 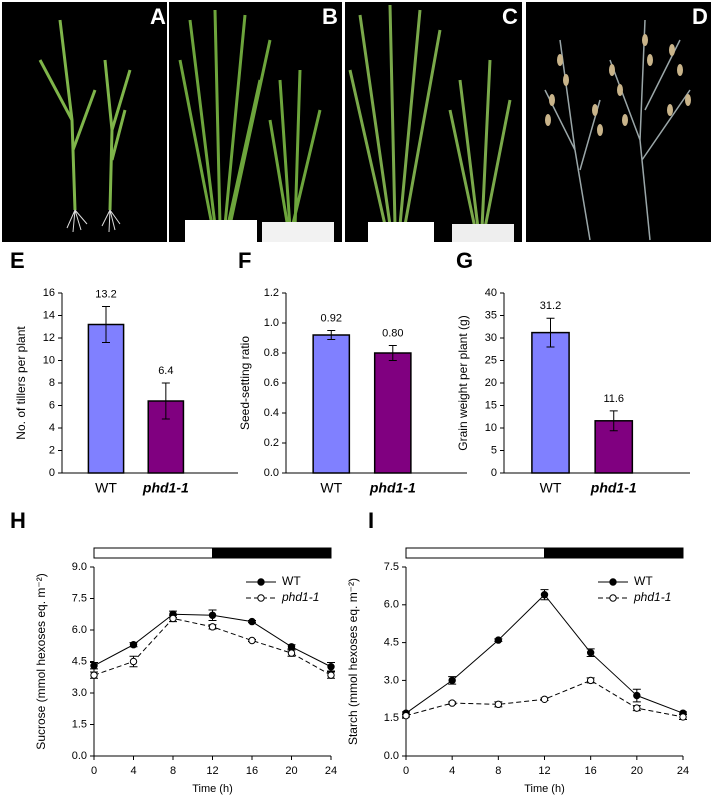 I want to click on y-tick-label: 0.2, so click(x=271, y=443).